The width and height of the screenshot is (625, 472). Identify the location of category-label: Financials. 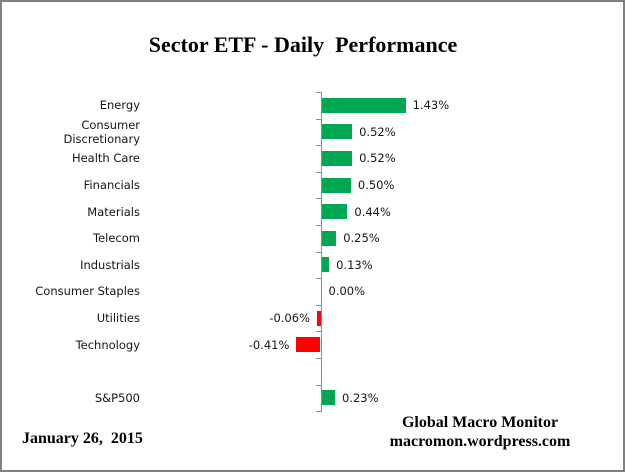
(111, 185).